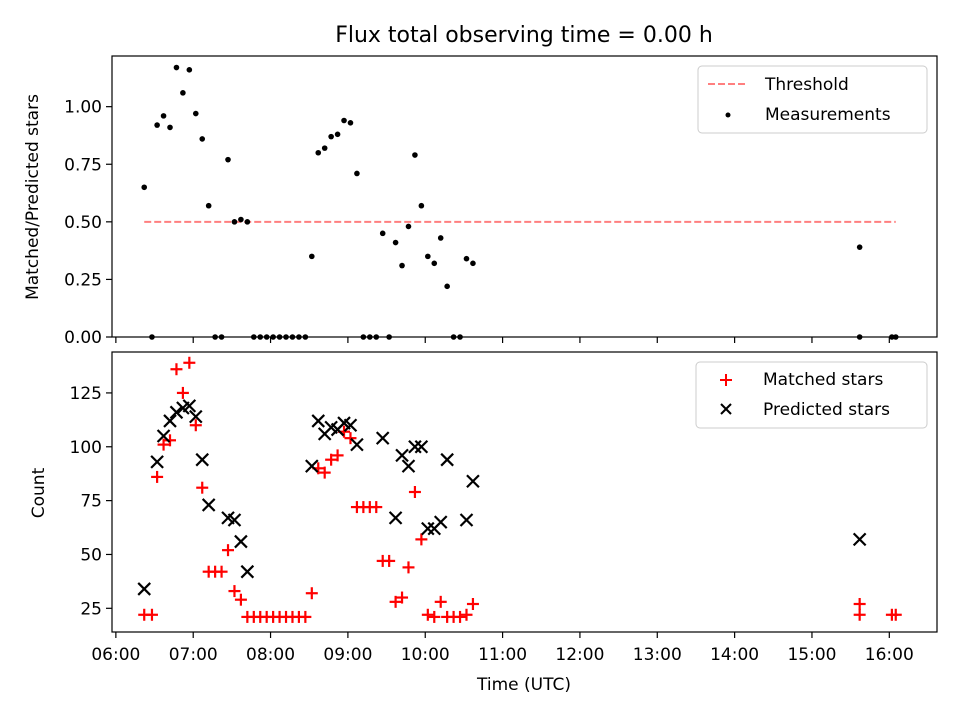 This screenshot has height=720, width=960. What do you see at coordinates (83, 223) in the screenshot?
I see `top-y-tick-label: 0.50` at bounding box center [83, 223].